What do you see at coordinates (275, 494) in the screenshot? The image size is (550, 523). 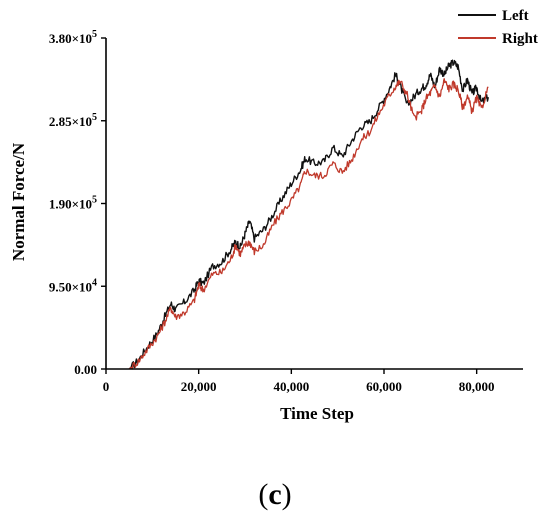 I see `panel-label: (c)` at bounding box center [275, 494].